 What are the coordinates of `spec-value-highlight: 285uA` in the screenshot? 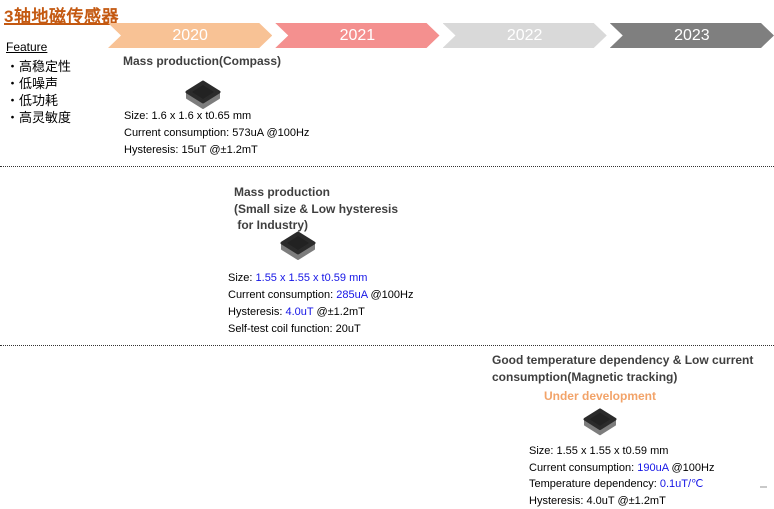 It's located at (351, 295).